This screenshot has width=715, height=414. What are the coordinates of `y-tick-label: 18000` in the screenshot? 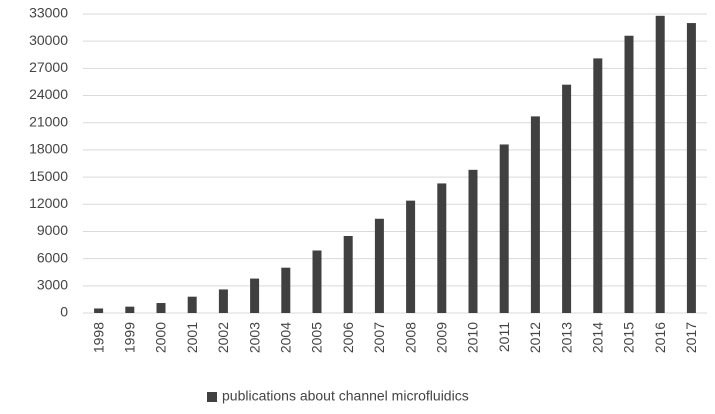 It's located at (48, 149).